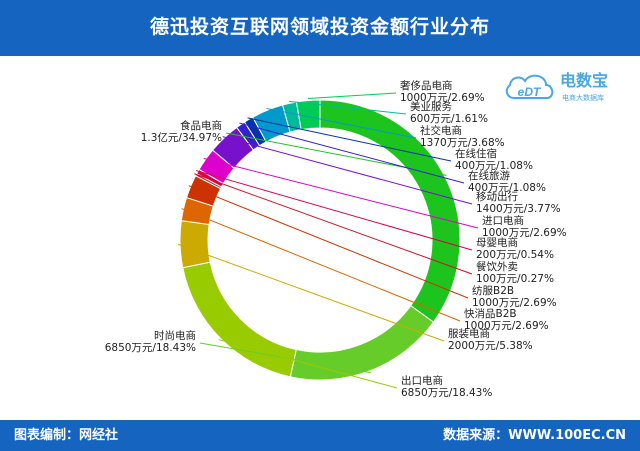 This screenshot has height=451, width=640. I want to click on slice-value-label: 600万元/1.61%, so click(449, 119).